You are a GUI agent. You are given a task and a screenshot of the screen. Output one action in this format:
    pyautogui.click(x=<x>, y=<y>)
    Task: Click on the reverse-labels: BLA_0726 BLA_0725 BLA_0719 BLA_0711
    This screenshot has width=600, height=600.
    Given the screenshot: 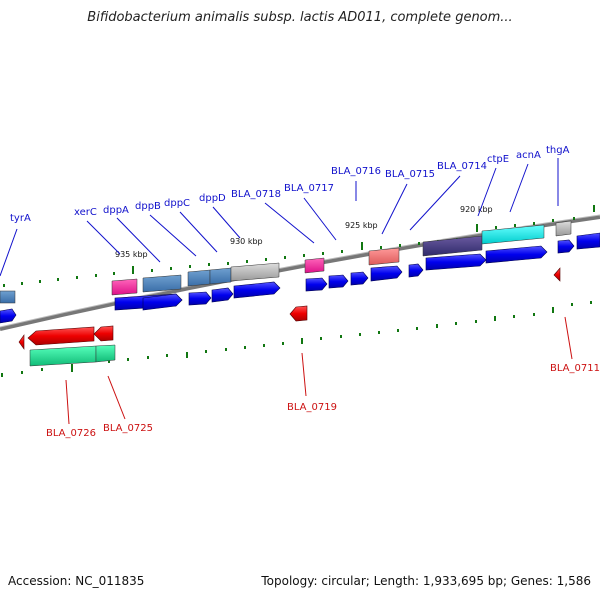 What is the action you would take?
    pyautogui.click(x=323, y=401)
    